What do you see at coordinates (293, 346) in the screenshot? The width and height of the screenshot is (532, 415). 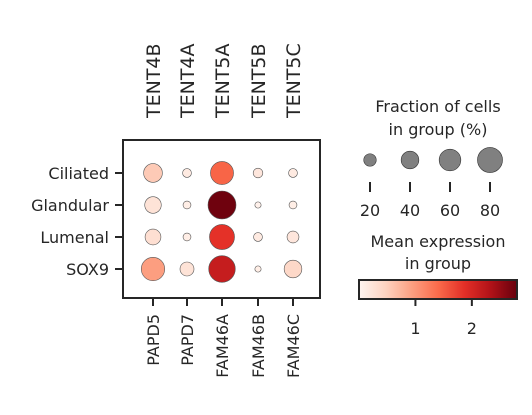 I see `x-tick-label-bottom: FAM46C` at bounding box center [293, 346].